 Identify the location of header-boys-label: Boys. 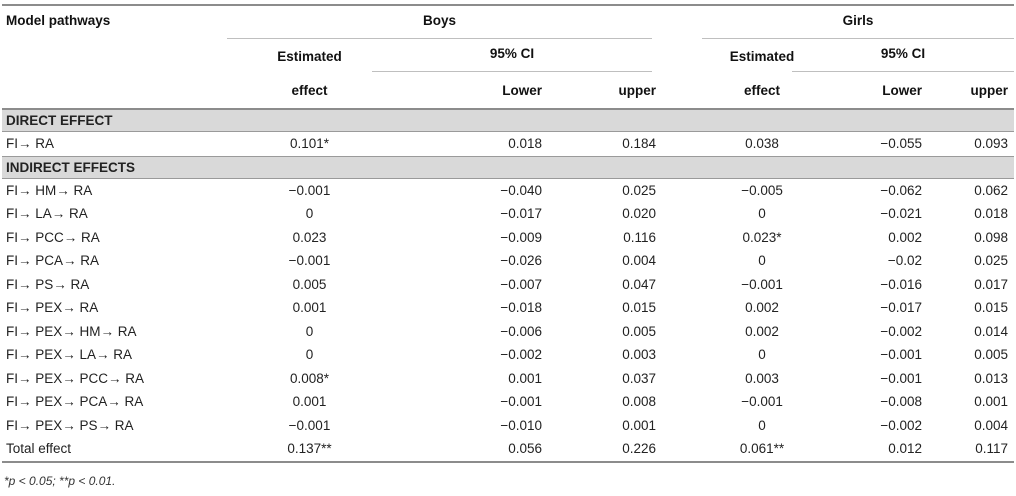
(440, 26).